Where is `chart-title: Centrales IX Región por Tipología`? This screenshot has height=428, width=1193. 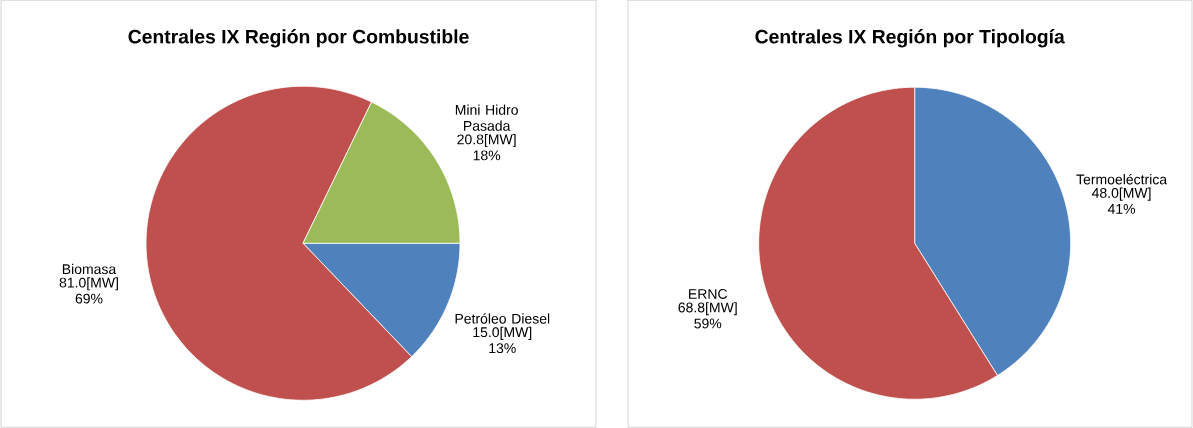 chart-title: Centrales IX Región por Tipología is located at coordinates (910, 38).